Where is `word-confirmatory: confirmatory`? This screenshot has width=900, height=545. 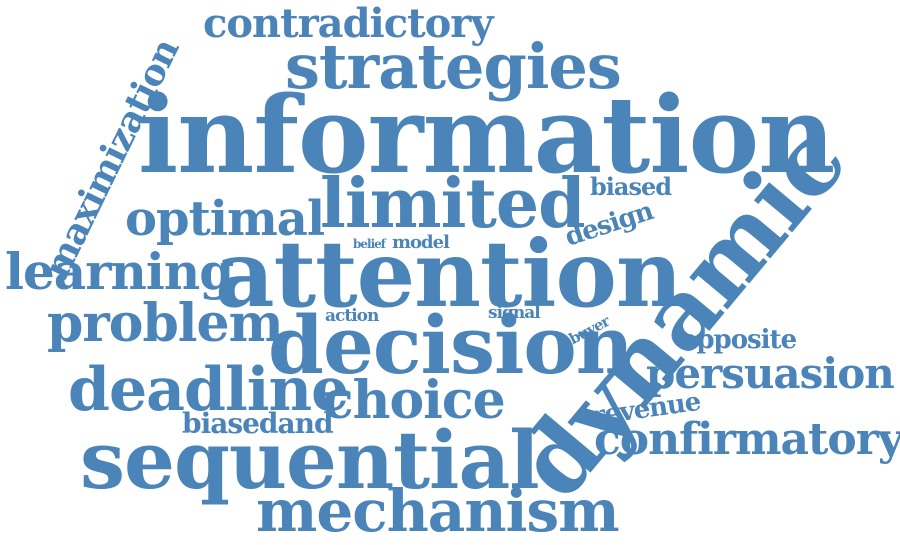 word-confirmatory: confirmatory is located at coordinates (747, 439).